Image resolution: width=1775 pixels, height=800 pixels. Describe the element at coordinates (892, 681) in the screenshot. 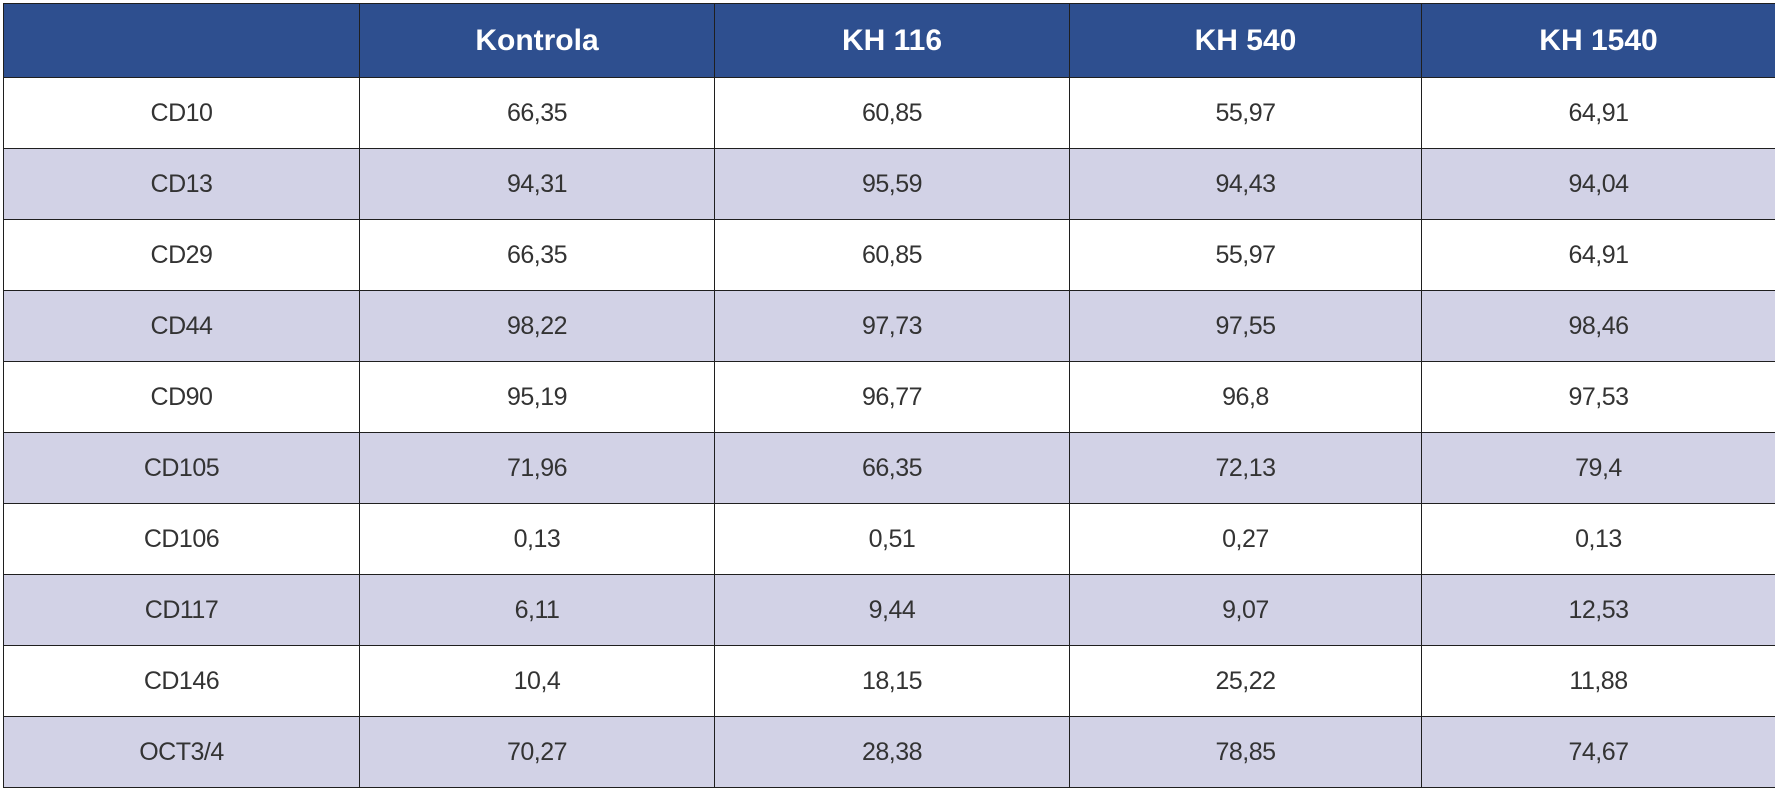

I see `value-cell: 18,15` at that location.